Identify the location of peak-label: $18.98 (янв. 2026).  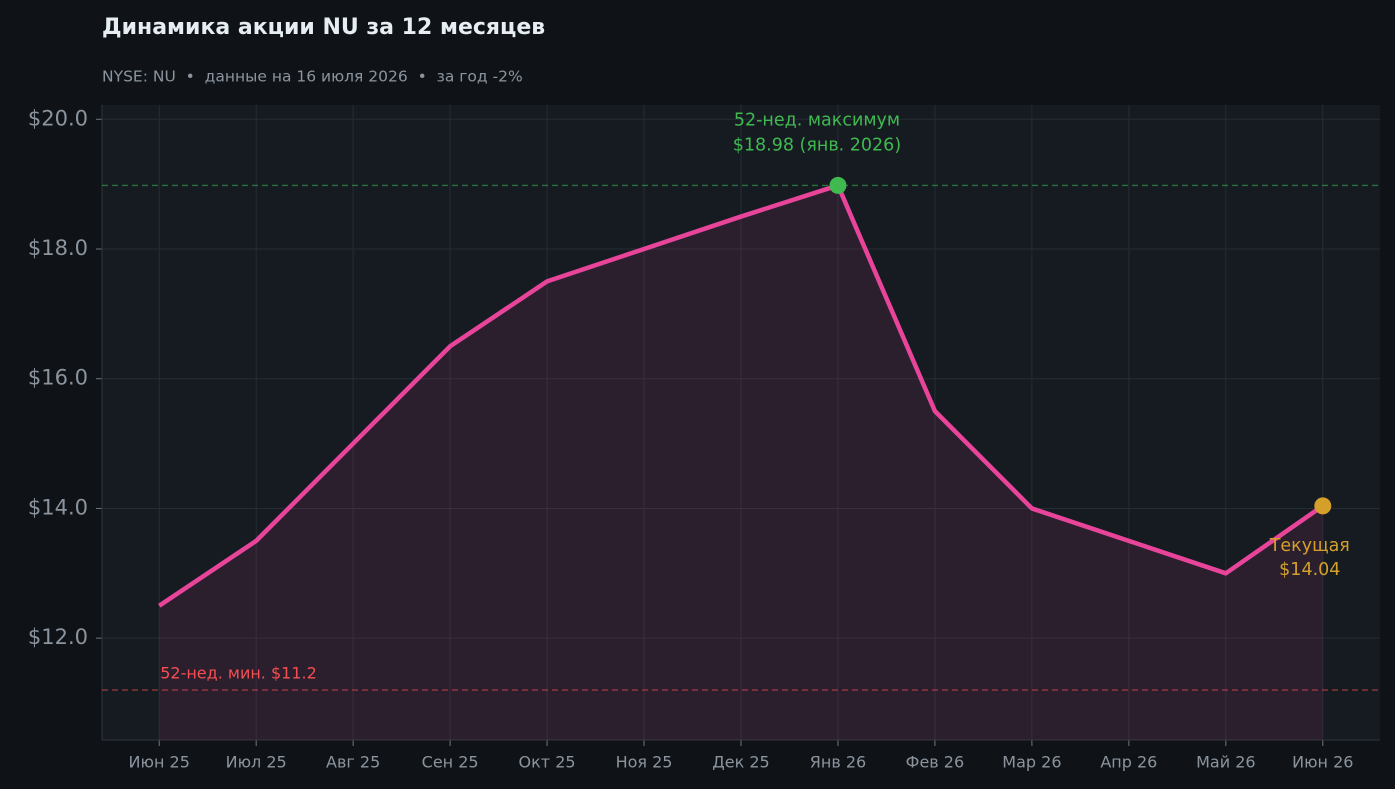
(817, 145).